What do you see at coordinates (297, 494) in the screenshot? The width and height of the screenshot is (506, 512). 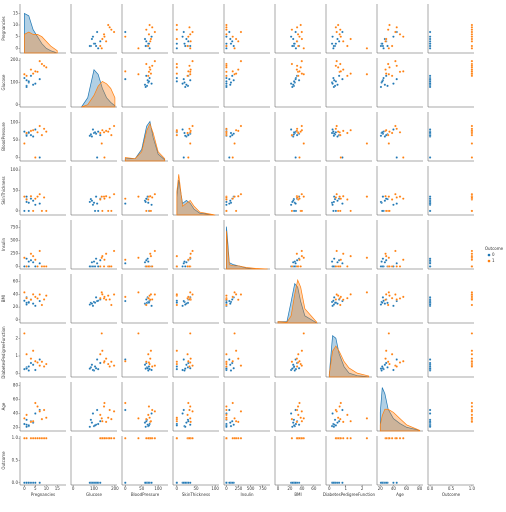 I see `x-axis-label: BMI` at bounding box center [297, 494].